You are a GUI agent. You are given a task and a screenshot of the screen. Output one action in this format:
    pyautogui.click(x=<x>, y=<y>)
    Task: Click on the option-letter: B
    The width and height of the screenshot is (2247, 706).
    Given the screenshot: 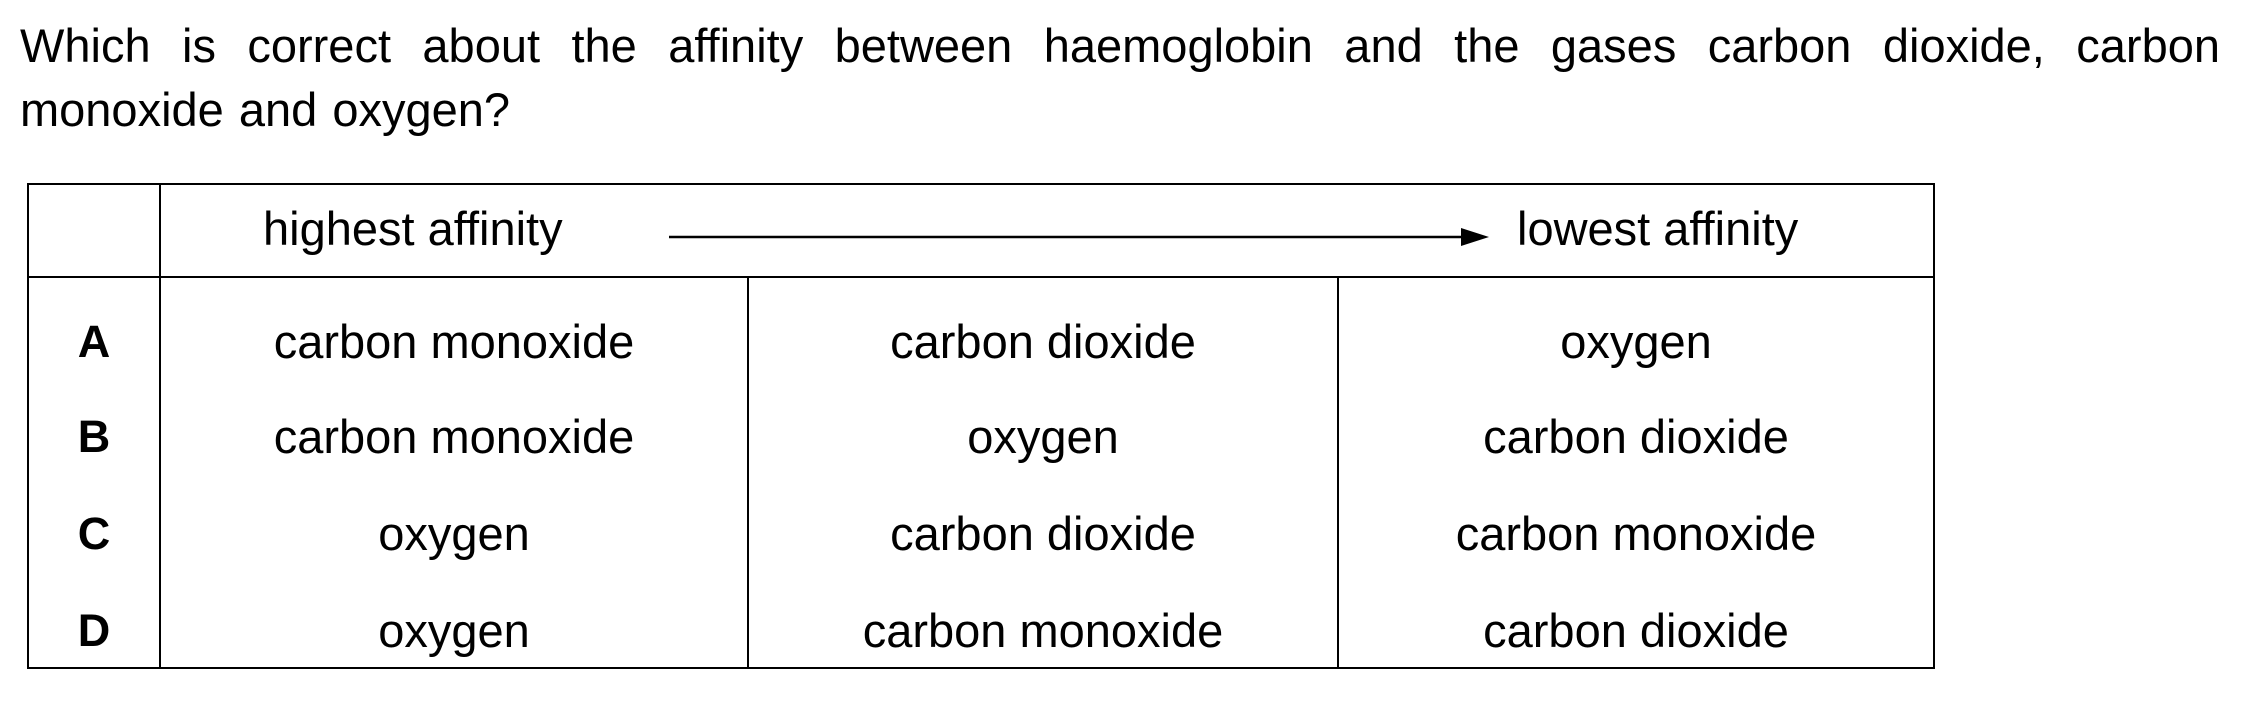 What is the action you would take?
    pyautogui.click(x=94, y=436)
    